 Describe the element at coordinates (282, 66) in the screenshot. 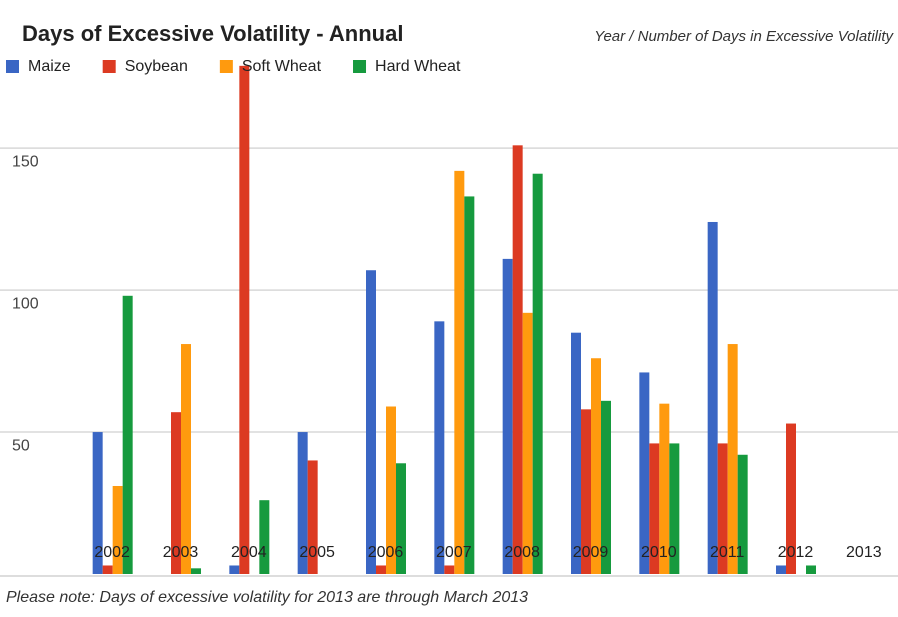

I see `legend-label: Soft Wheat` at that location.